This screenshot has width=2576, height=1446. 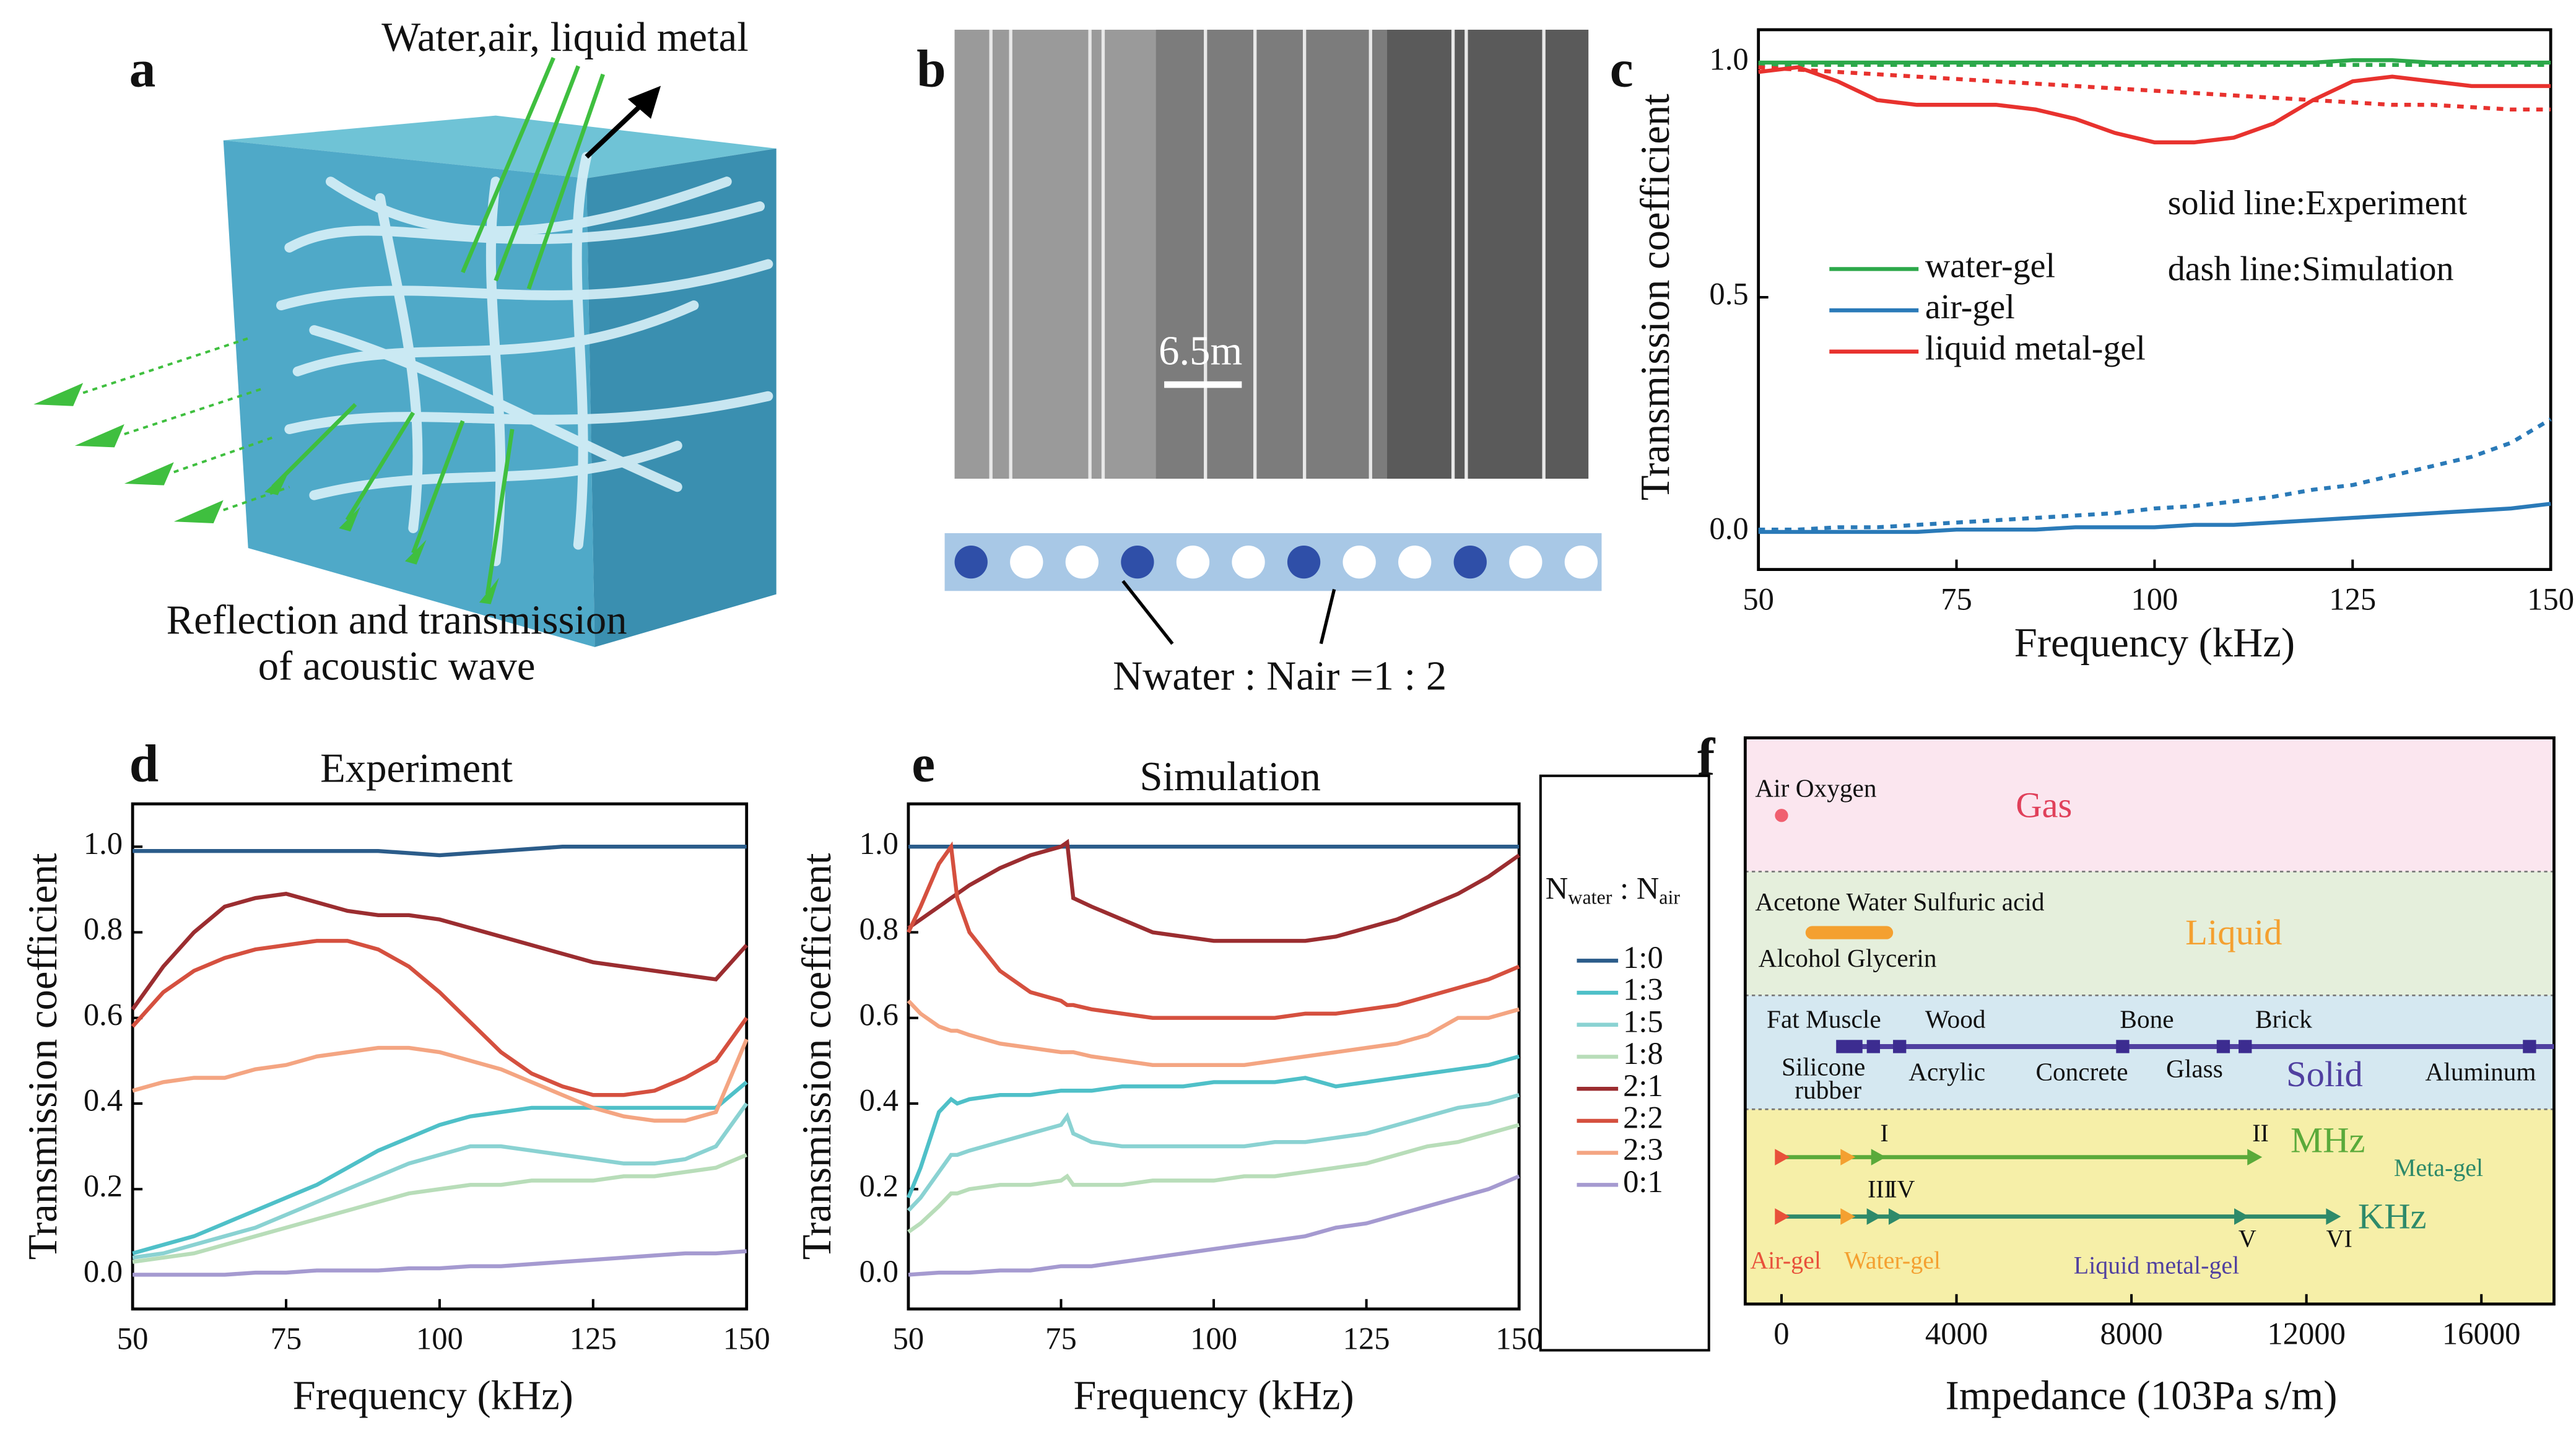 What do you see at coordinates (1781, 1334) in the screenshot?
I see `x-tick-label: 0` at bounding box center [1781, 1334].